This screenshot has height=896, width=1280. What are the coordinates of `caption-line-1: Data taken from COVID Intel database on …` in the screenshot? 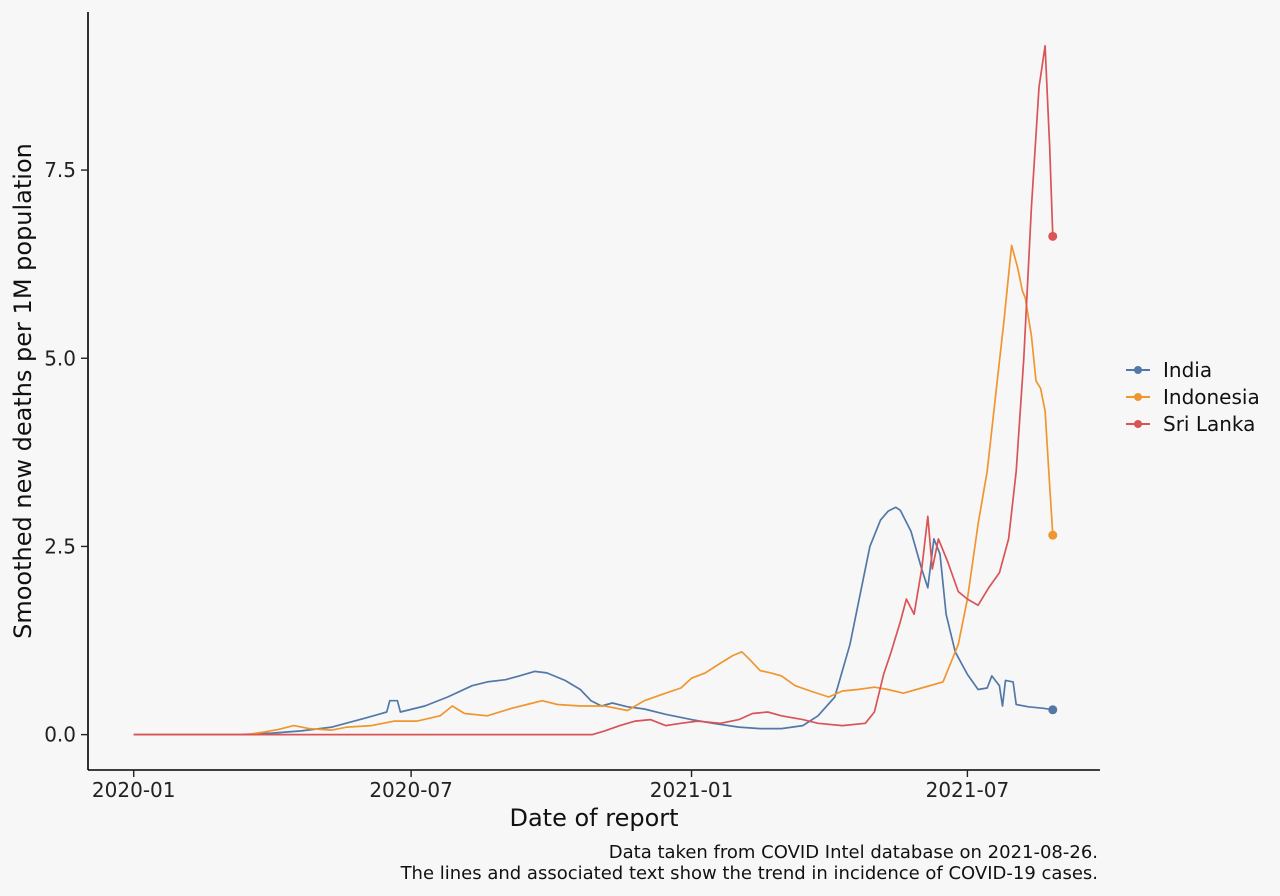 It's located at (853, 852).